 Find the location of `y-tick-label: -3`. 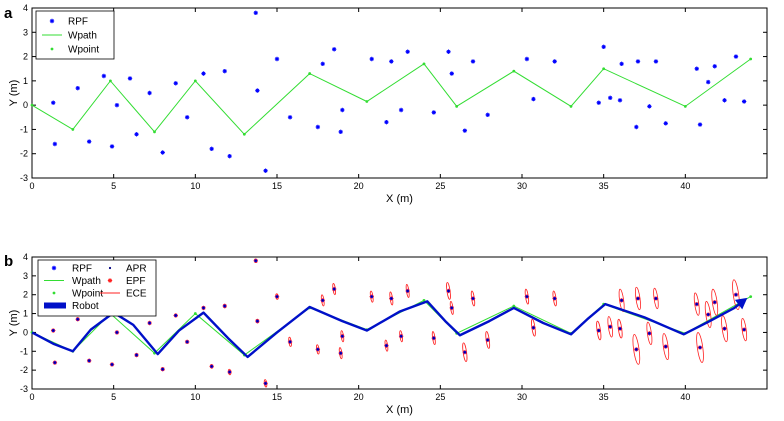

y-tick-label: -3 is located at coordinates (24, 389).